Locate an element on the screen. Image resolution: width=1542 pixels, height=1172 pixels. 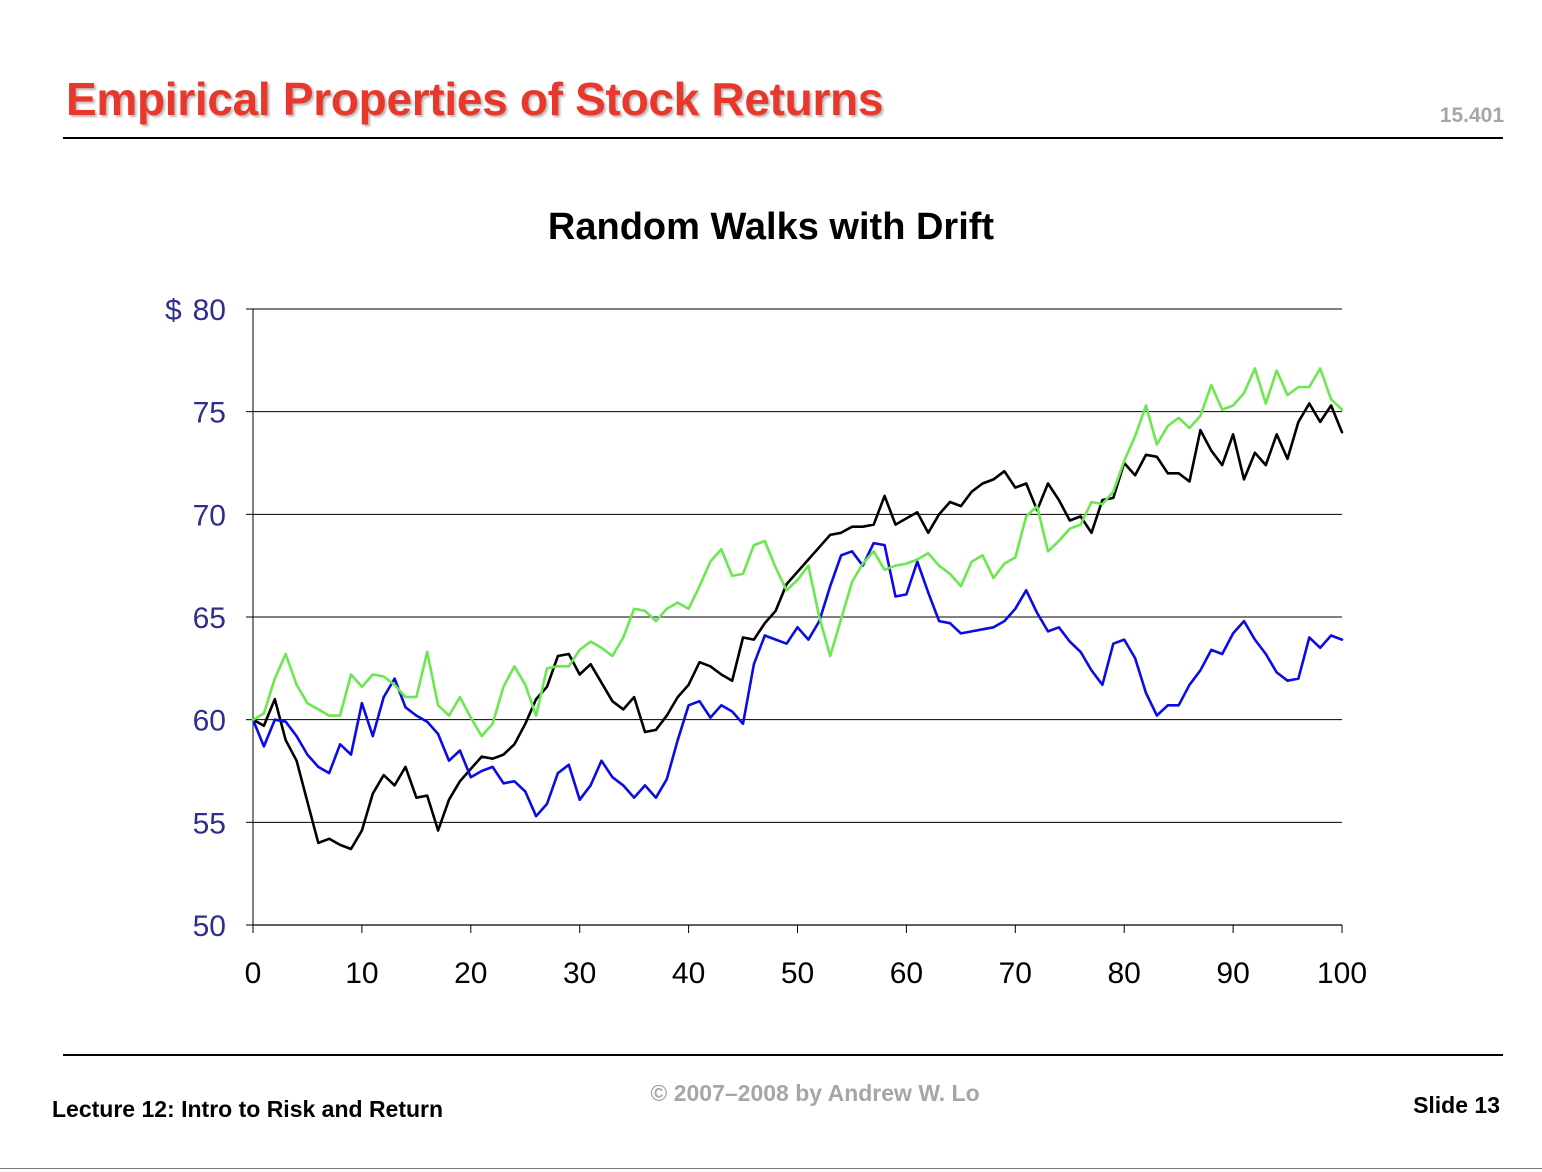
chart-title: Random Walks with Drift is located at coordinates (771, 227).